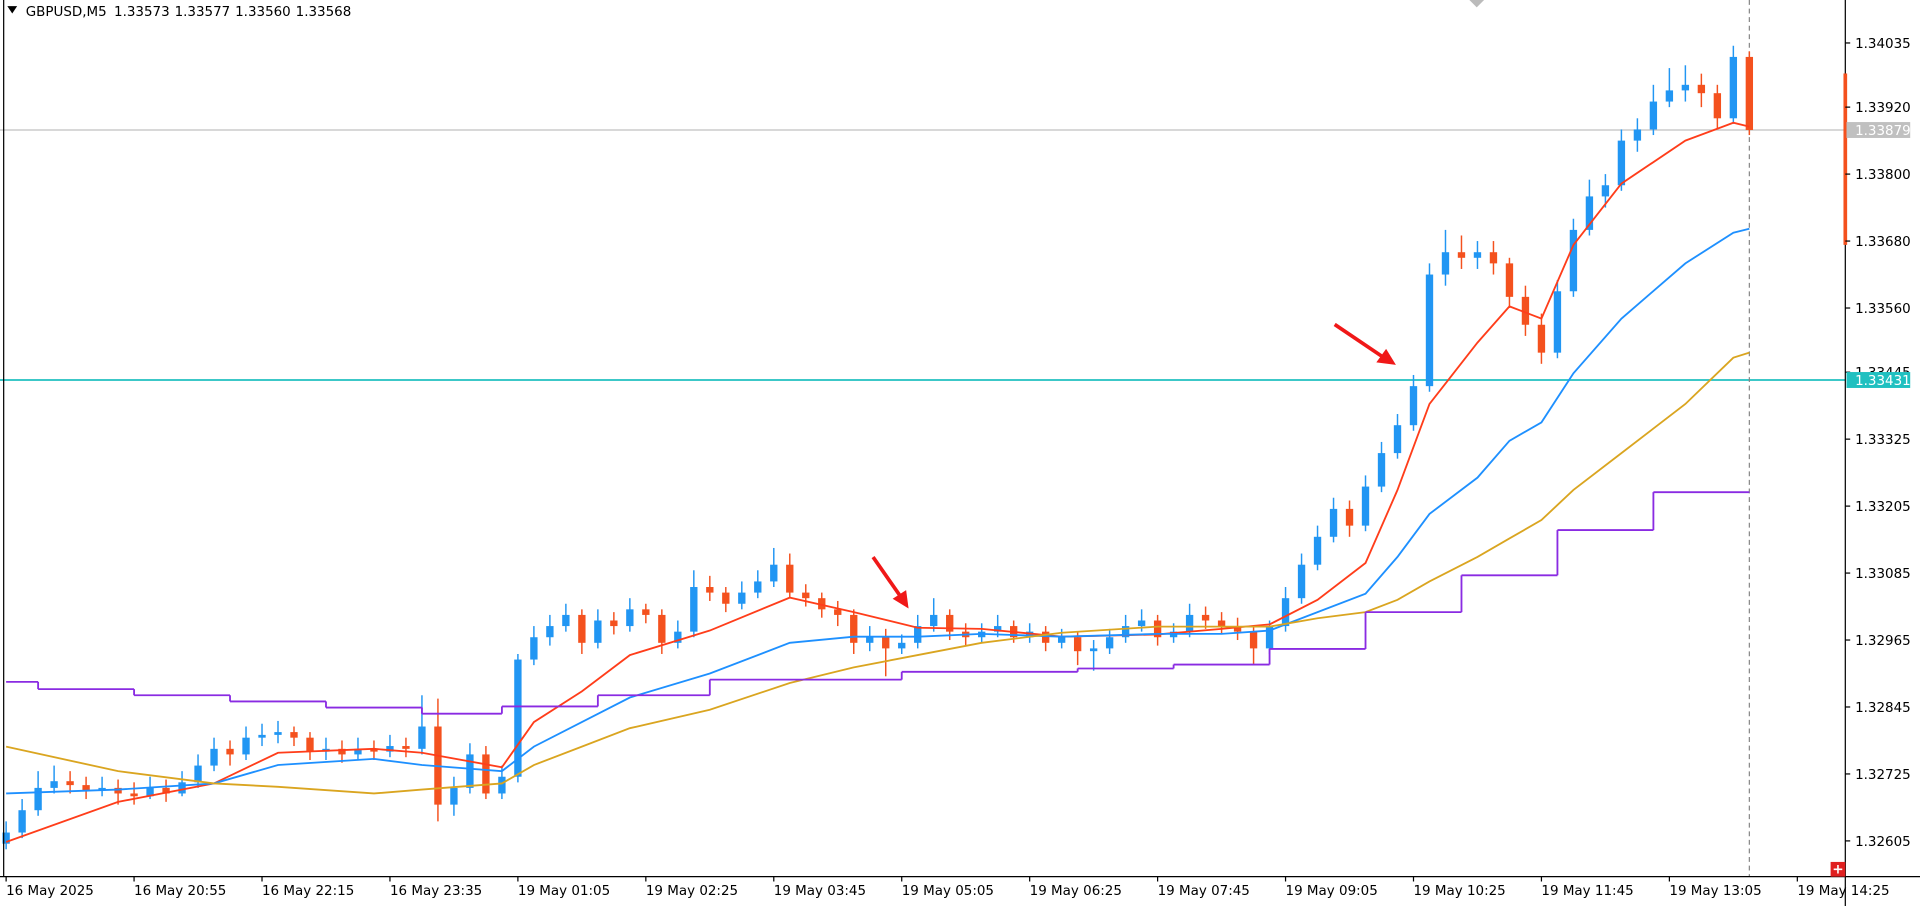 The image size is (1920, 906). What do you see at coordinates (1883, 175) in the screenshot?
I see `y-tick-label: 1.33800` at bounding box center [1883, 175].